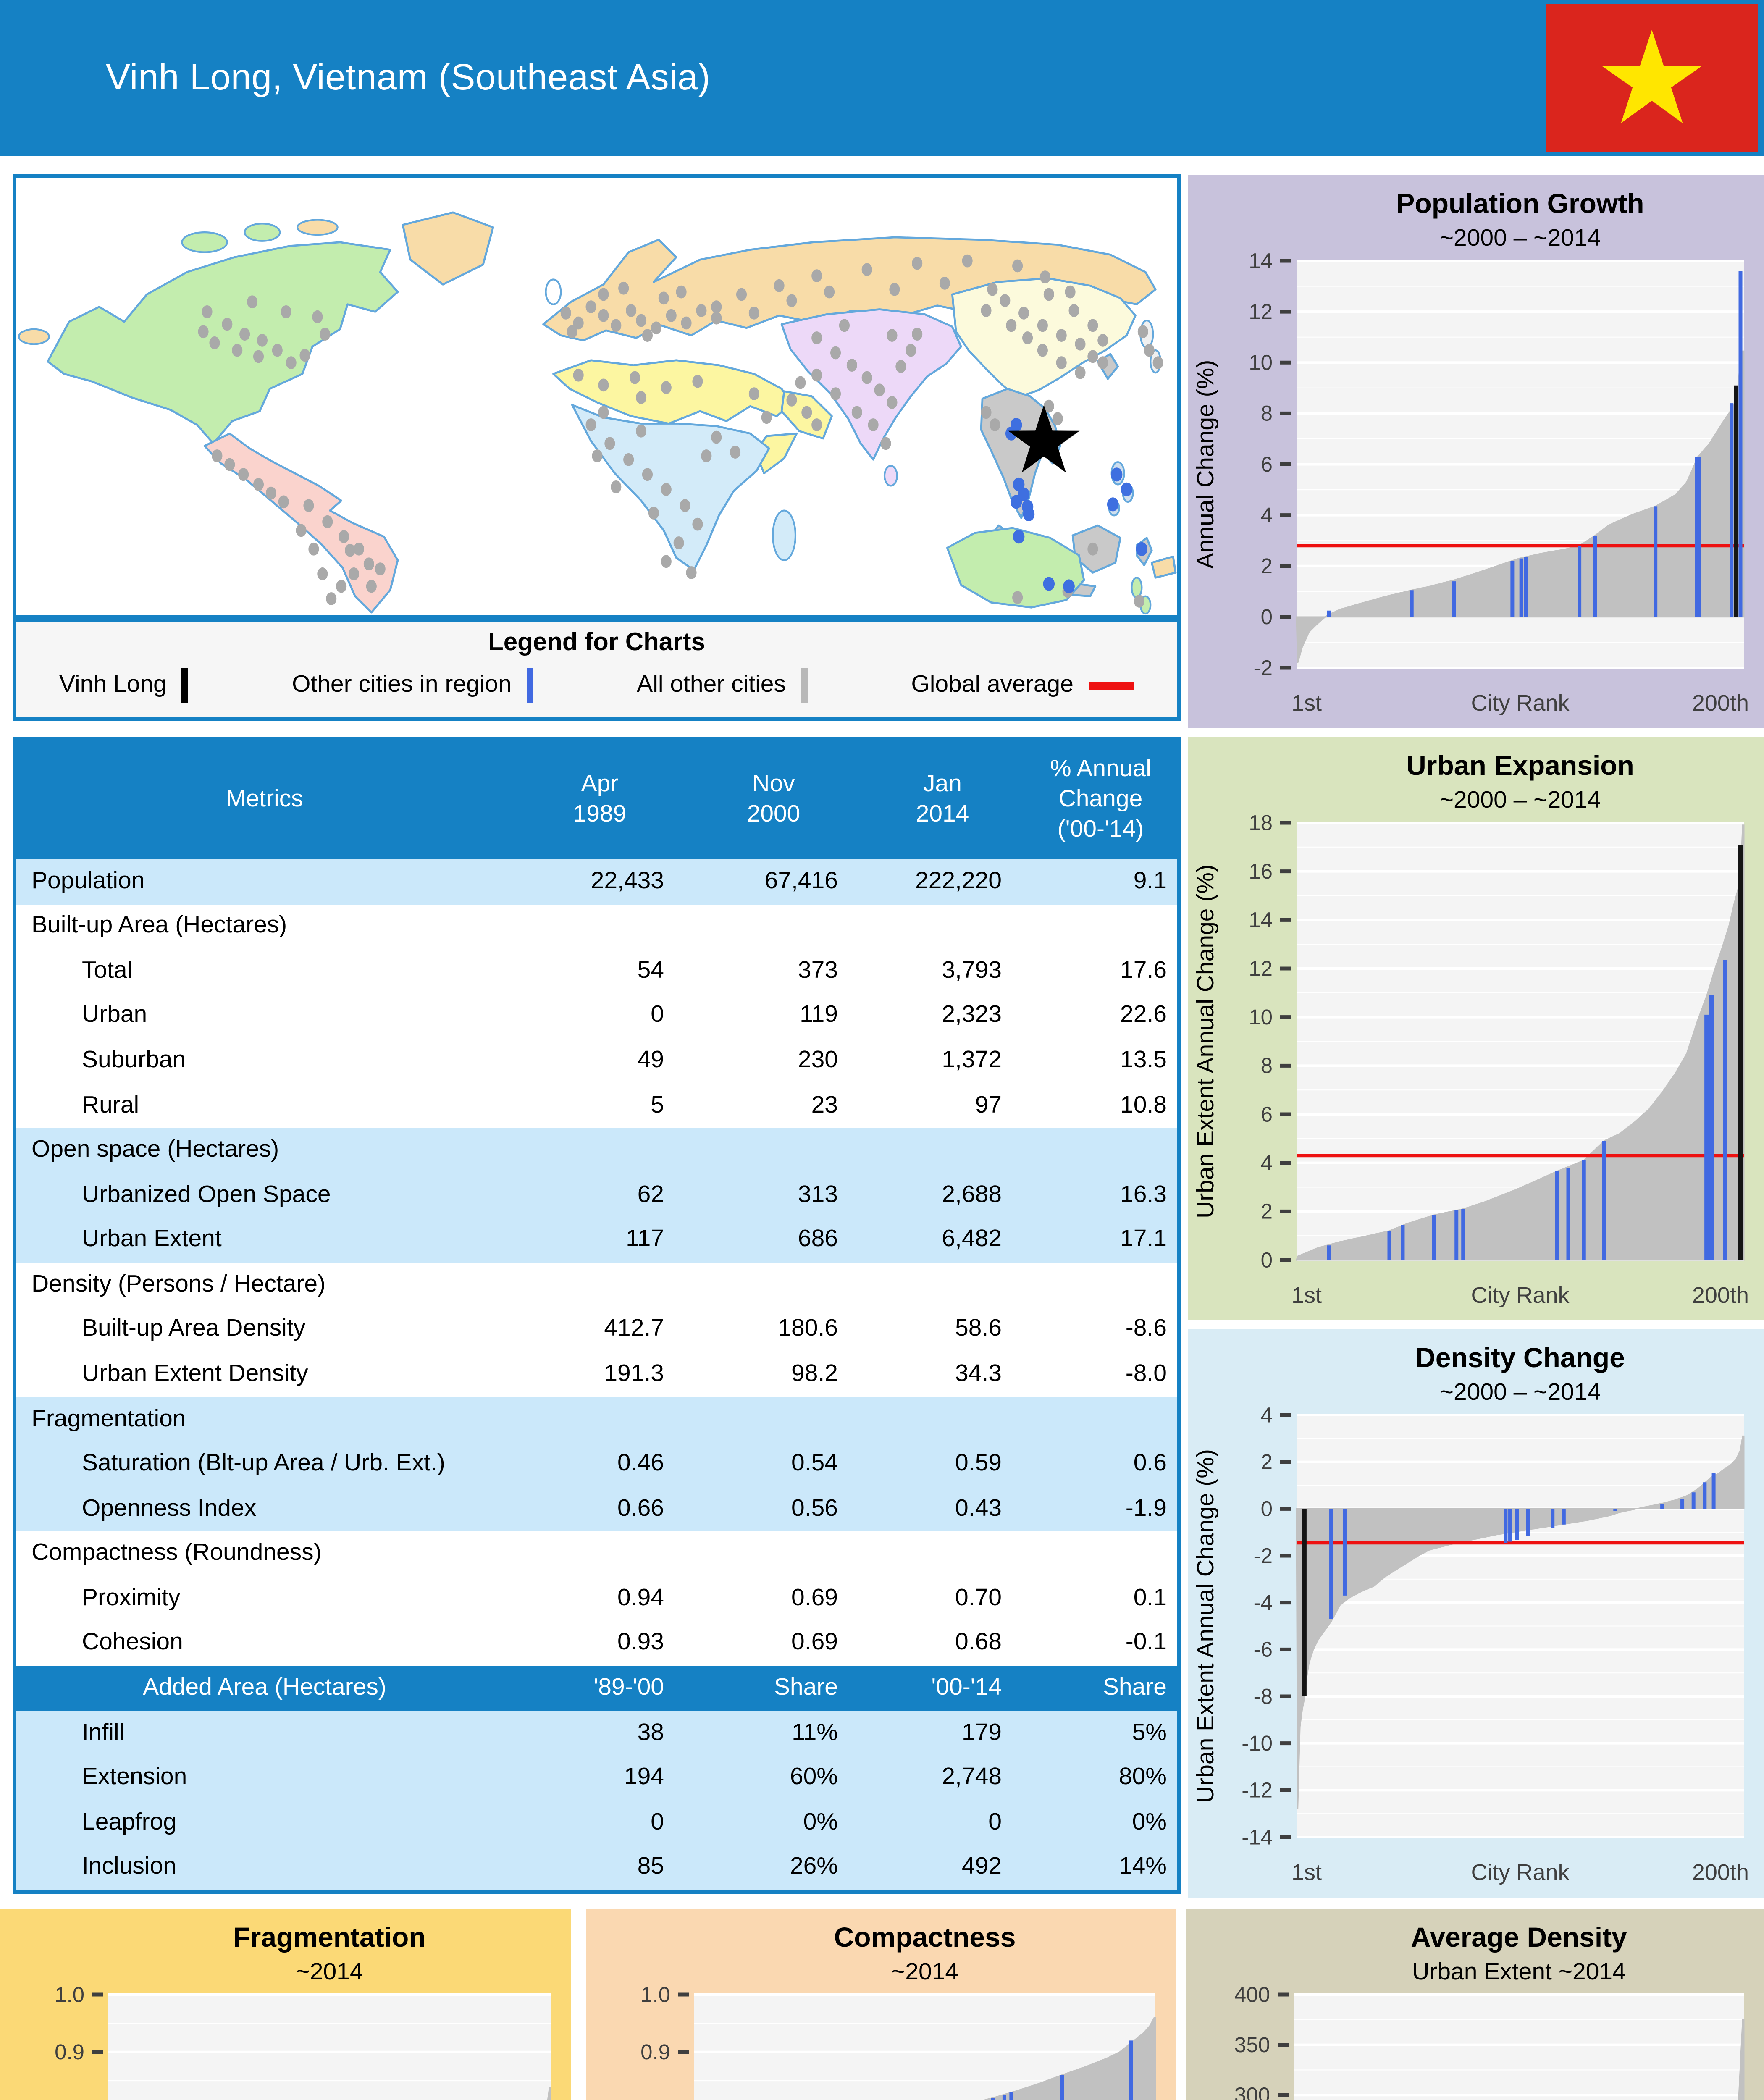  Describe the element at coordinates (814, 1598) in the screenshot. I see `row-value: 0.69` at that location.